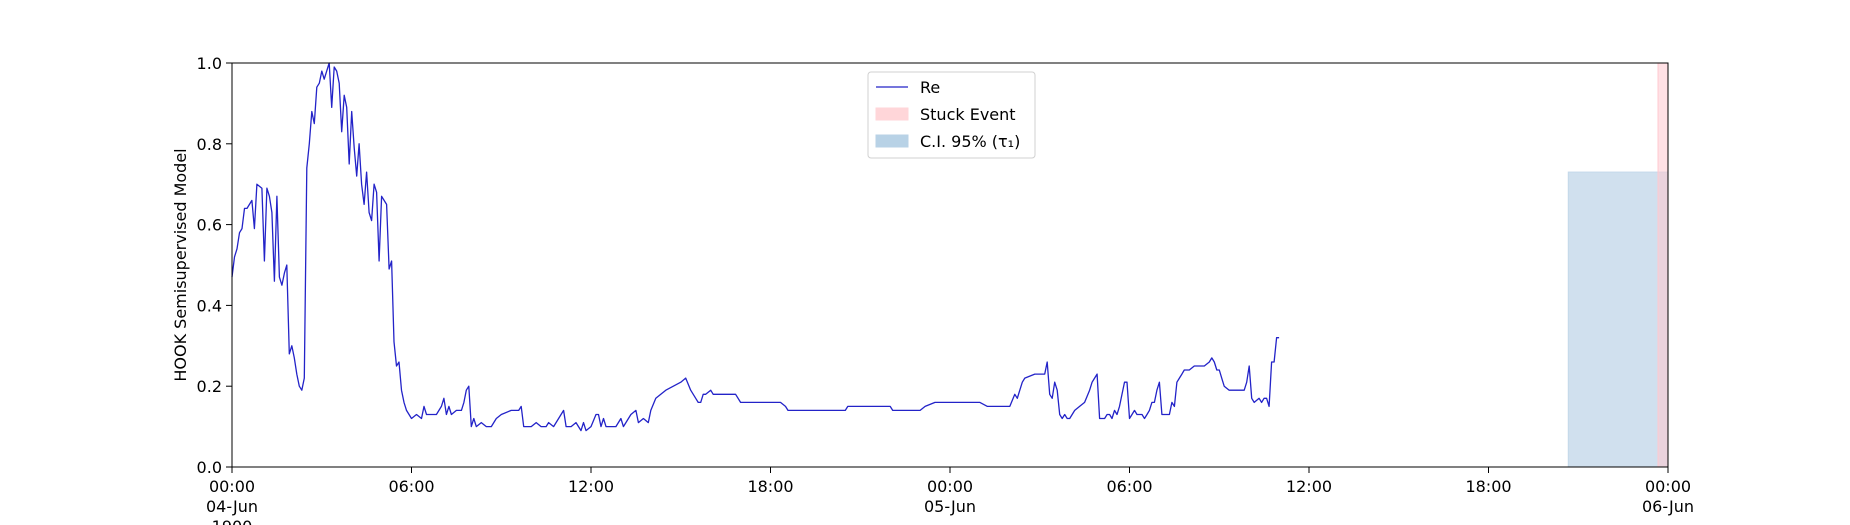 The height and width of the screenshot is (525, 1850). Describe the element at coordinates (209, 305) in the screenshot. I see `y-tick-label: 0.4` at that location.